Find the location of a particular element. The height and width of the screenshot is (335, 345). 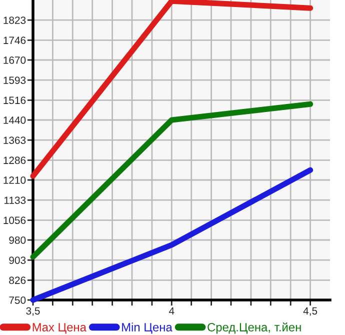

y-tick-label: 1823 is located at coordinates (15, 20).